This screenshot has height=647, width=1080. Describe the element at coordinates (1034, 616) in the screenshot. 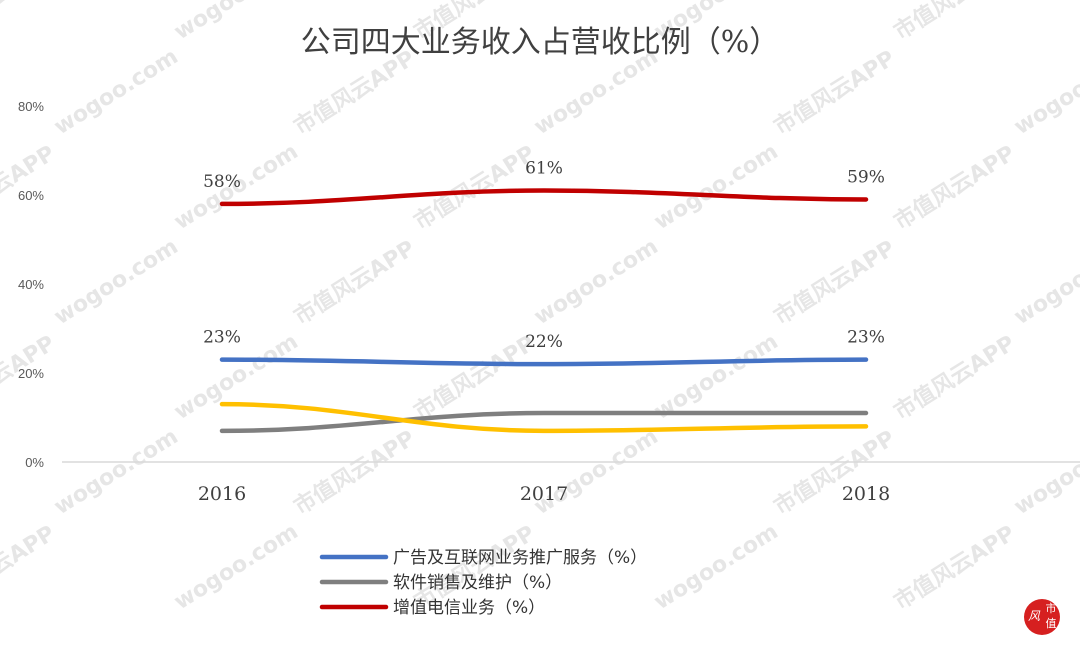

I see `logo-stamp-glyph: 风` at that location.